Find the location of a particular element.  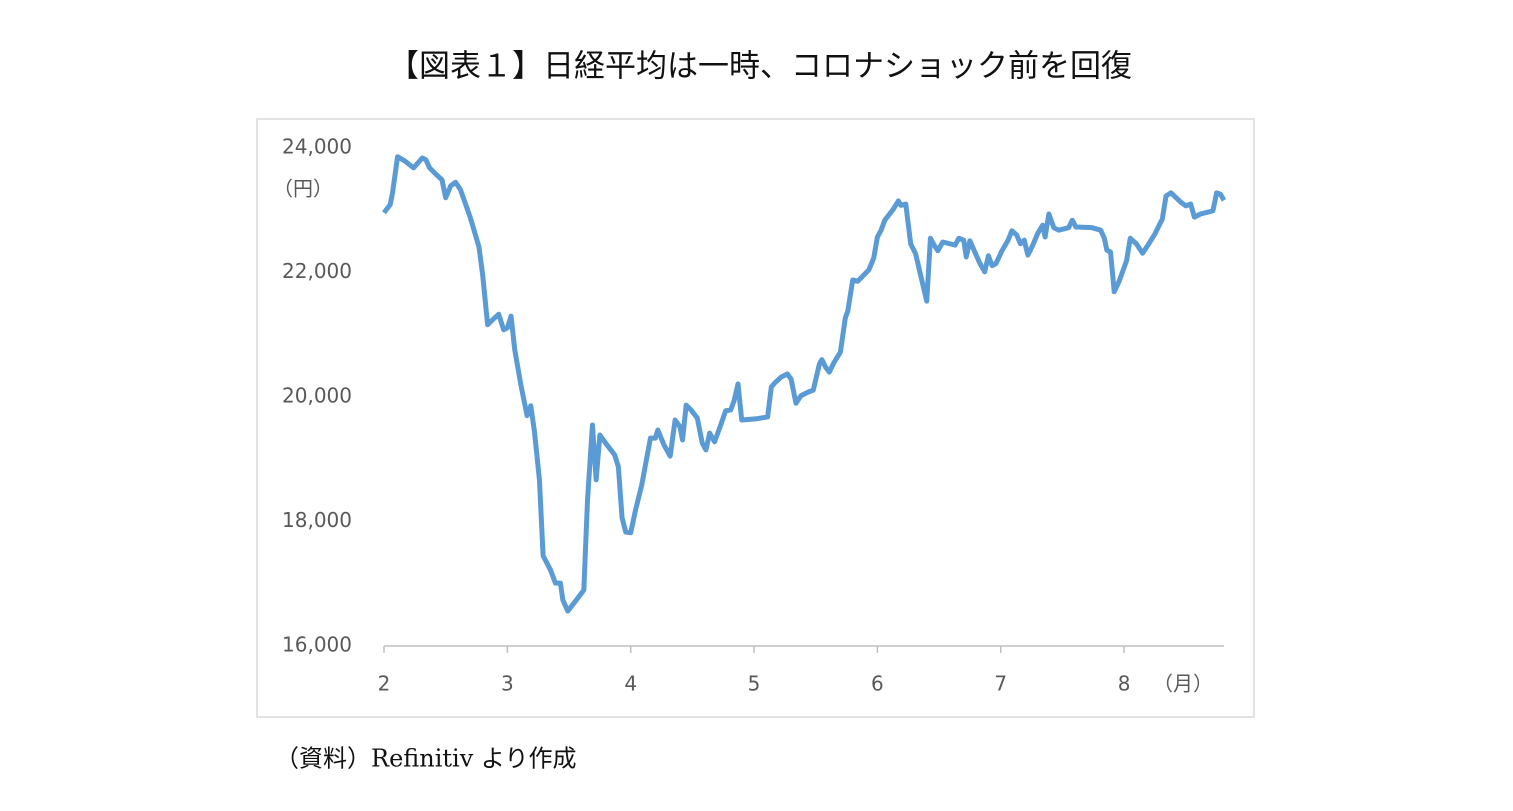

x-tick-label: 3 is located at coordinates (507, 684).